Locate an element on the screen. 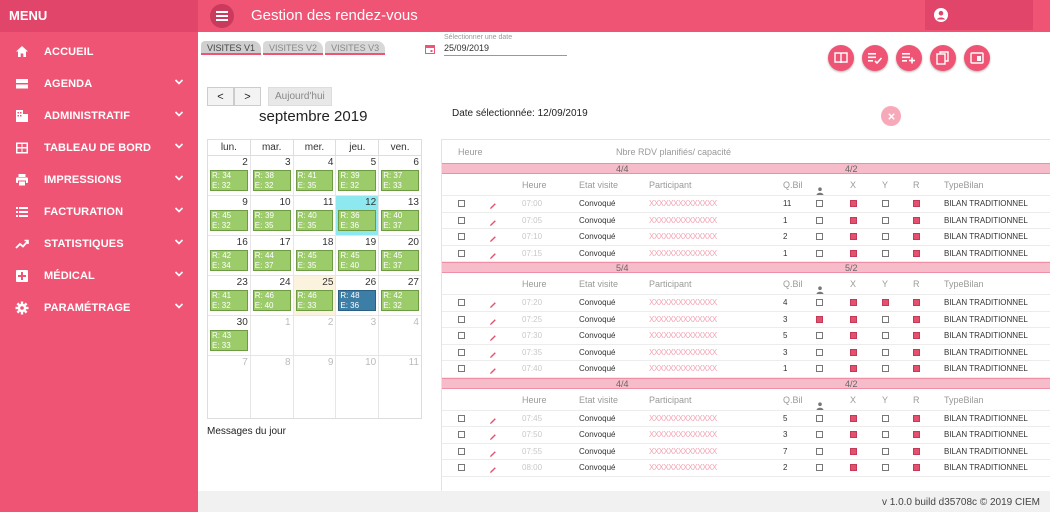 This screenshot has height=512, width=1050. day-stats-badge: R: 42 E: 34 is located at coordinates (229, 260).